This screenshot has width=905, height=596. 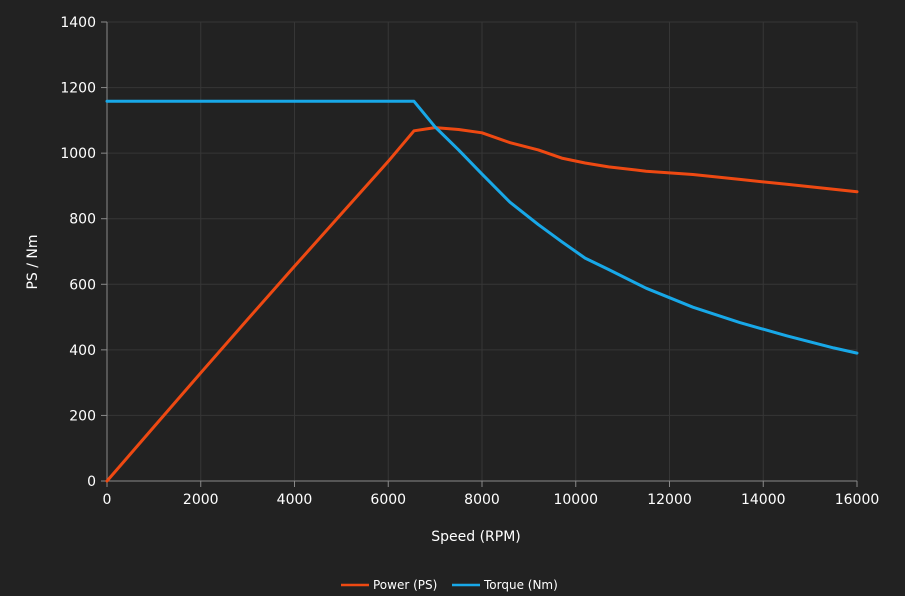 What do you see at coordinates (83, 252) in the screenshot?
I see `y-axis-ticks: 0 200 400 600 800 1000 1200 1400` at bounding box center [83, 252].